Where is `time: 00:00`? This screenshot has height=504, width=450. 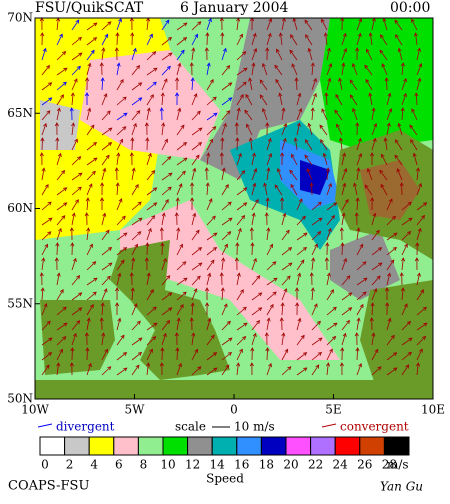
time: 00:00 is located at coordinates (410, 8).